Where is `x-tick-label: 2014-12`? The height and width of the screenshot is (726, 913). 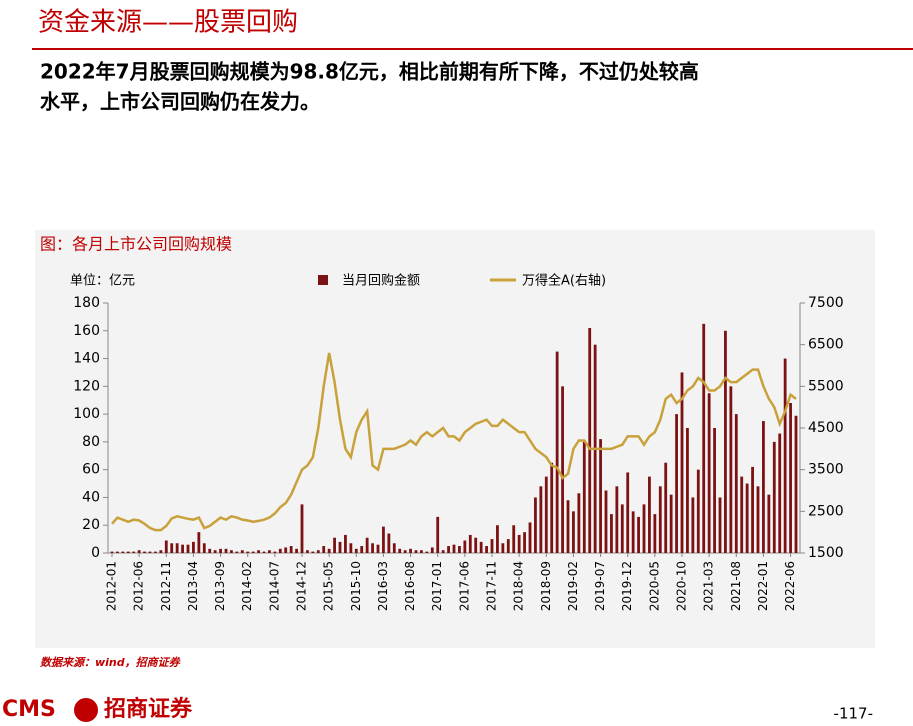 x-tick-label: 2014-12 is located at coordinates (302, 586).